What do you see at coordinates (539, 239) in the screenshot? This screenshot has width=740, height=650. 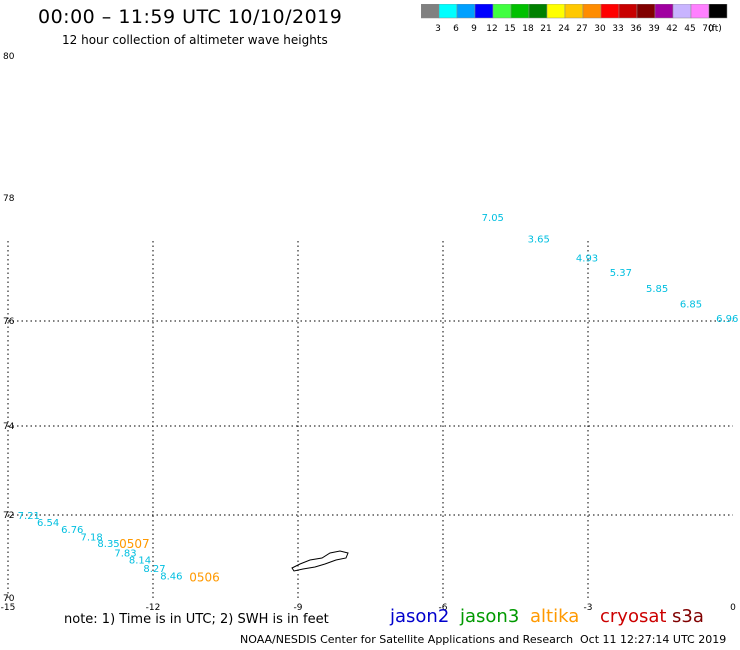 I see `swh-value: 3.65` at bounding box center [539, 239].